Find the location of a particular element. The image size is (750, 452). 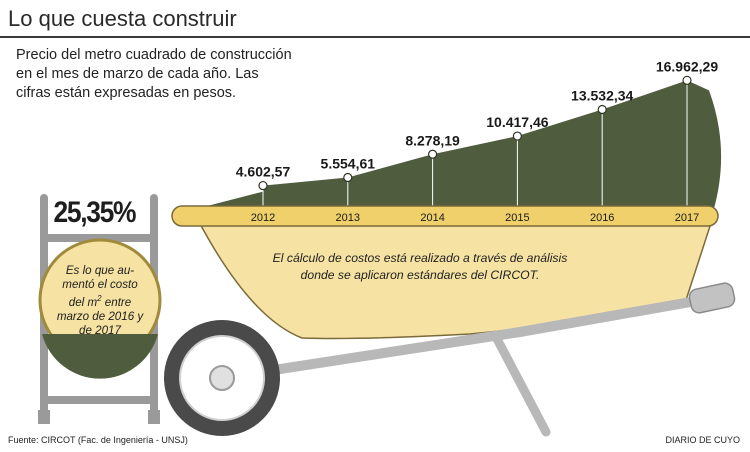

value-label-2017: 16.962,29 is located at coordinates (687, 66).